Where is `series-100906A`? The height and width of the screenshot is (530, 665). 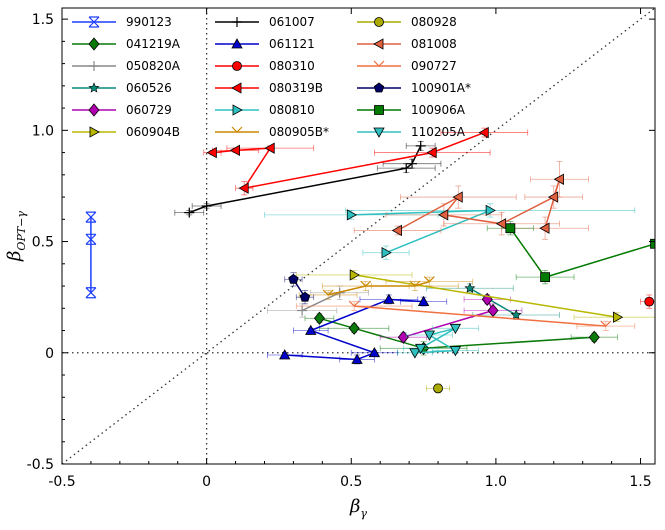
series-100906A is located at coordinates (570, 253).